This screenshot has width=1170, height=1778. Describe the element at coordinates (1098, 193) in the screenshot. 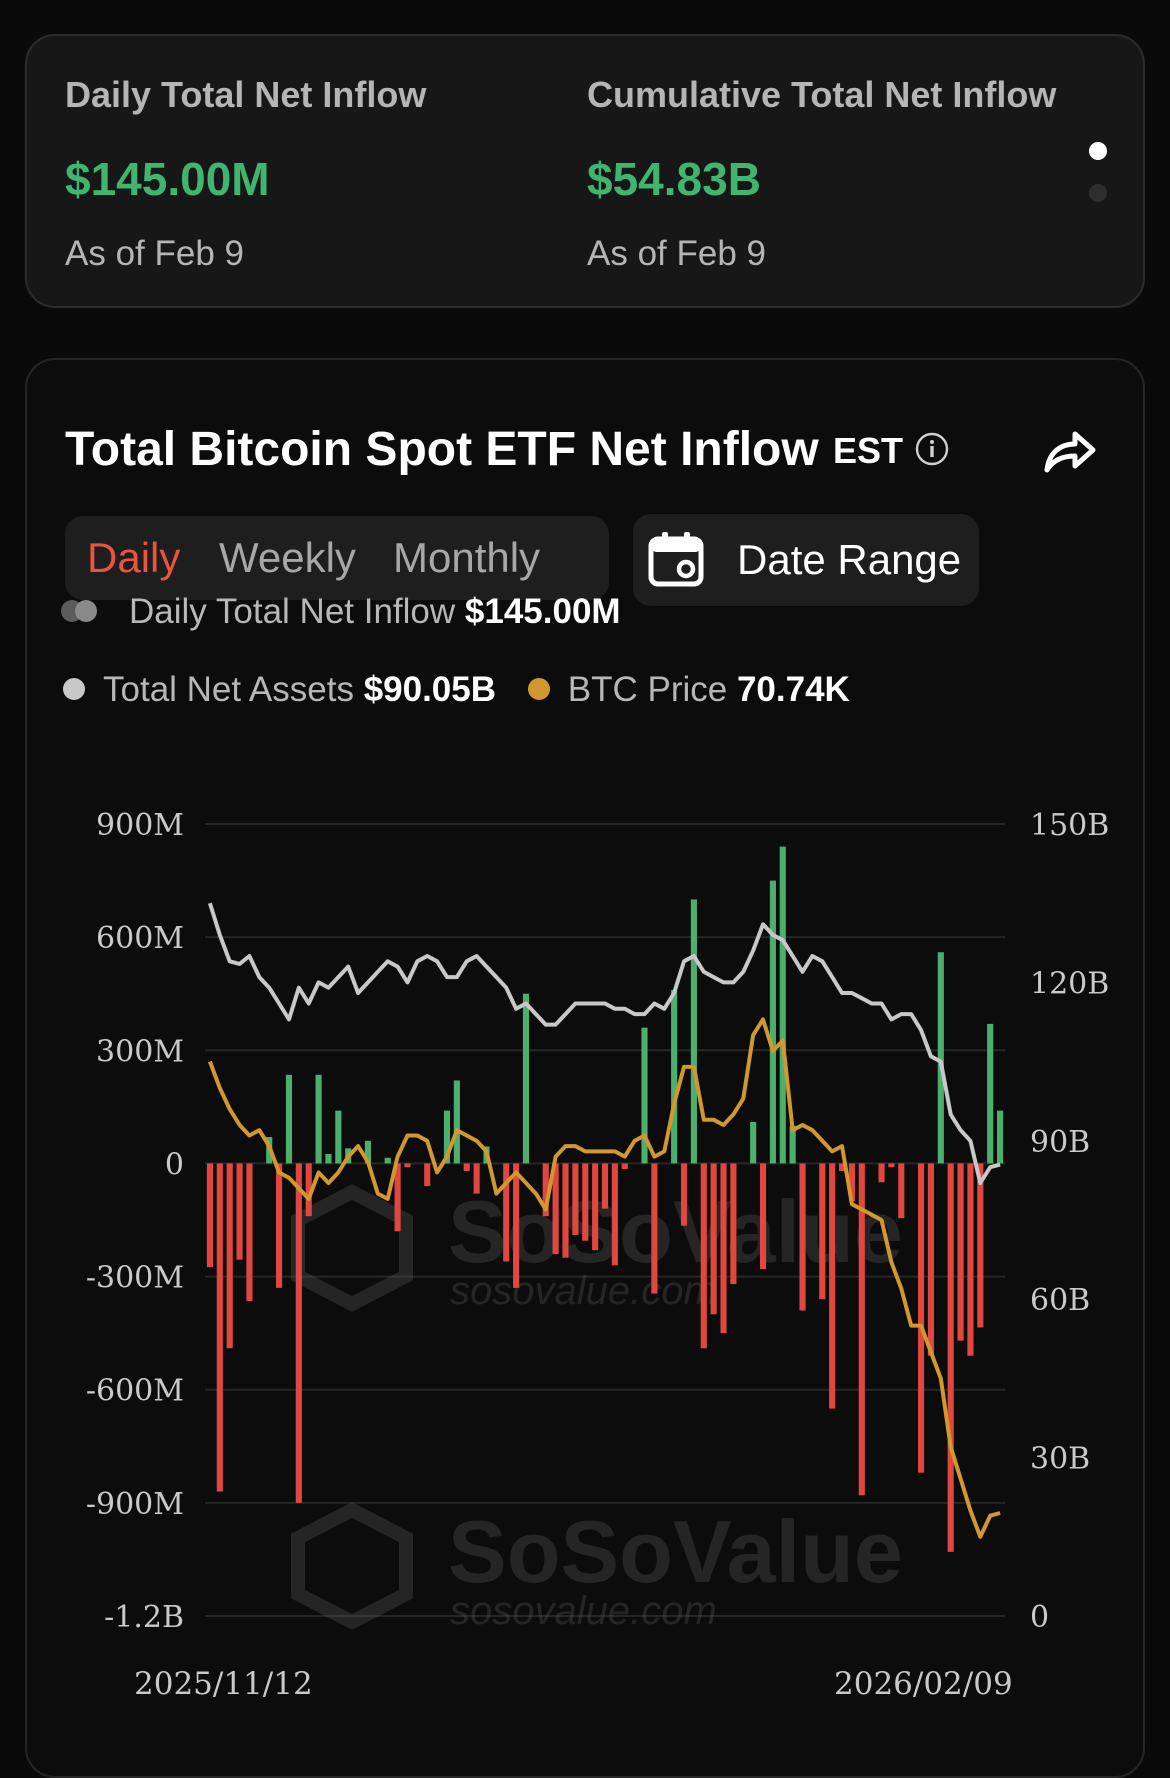

I see `carousel-dot` at that location.